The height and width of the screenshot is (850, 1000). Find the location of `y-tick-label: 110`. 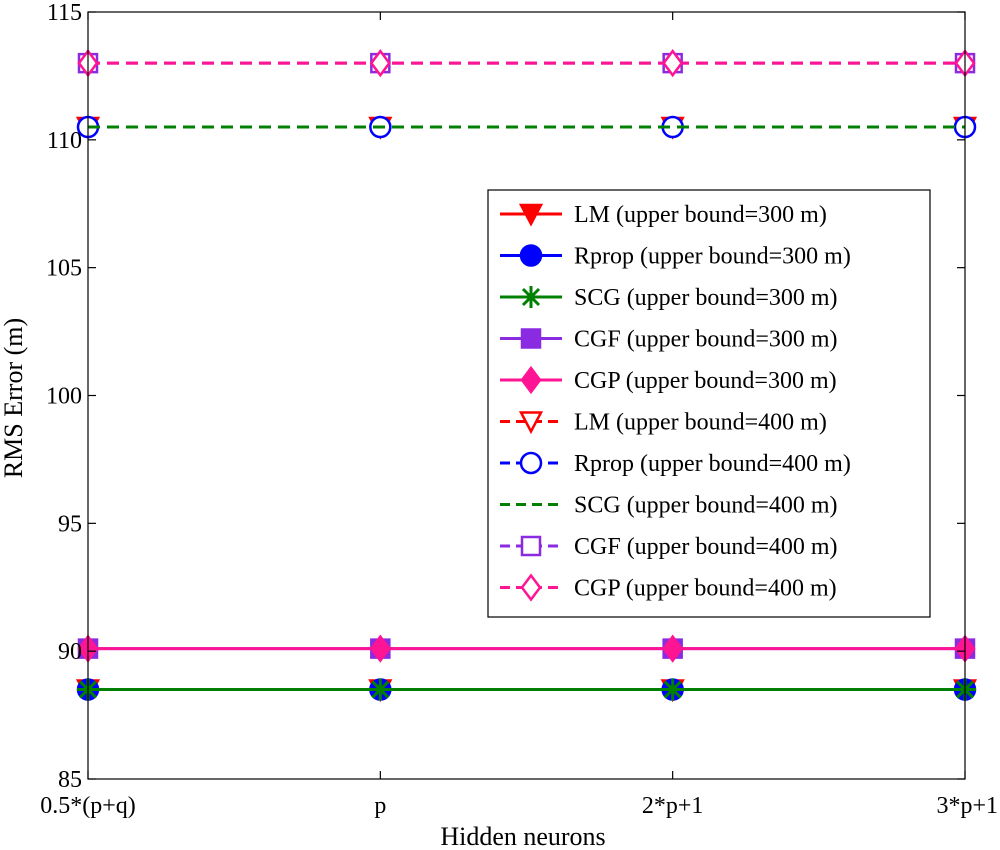

y-tick-label: 110 is located at coordinates (64, 141).